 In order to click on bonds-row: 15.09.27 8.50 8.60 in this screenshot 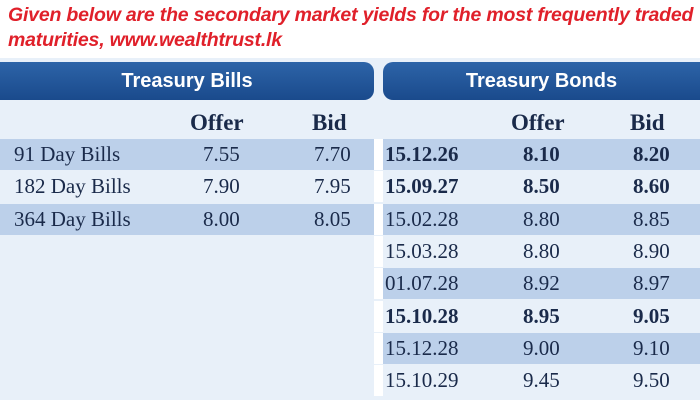, I will do `click(541, 186)`.